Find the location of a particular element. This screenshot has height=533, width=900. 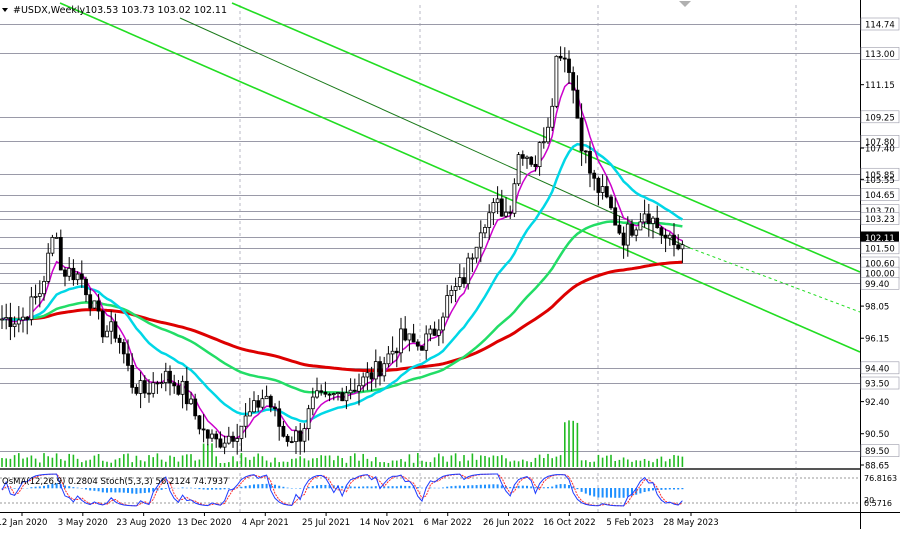

time-label: 26 Jun 2022 is located at coordinates (508, 523).